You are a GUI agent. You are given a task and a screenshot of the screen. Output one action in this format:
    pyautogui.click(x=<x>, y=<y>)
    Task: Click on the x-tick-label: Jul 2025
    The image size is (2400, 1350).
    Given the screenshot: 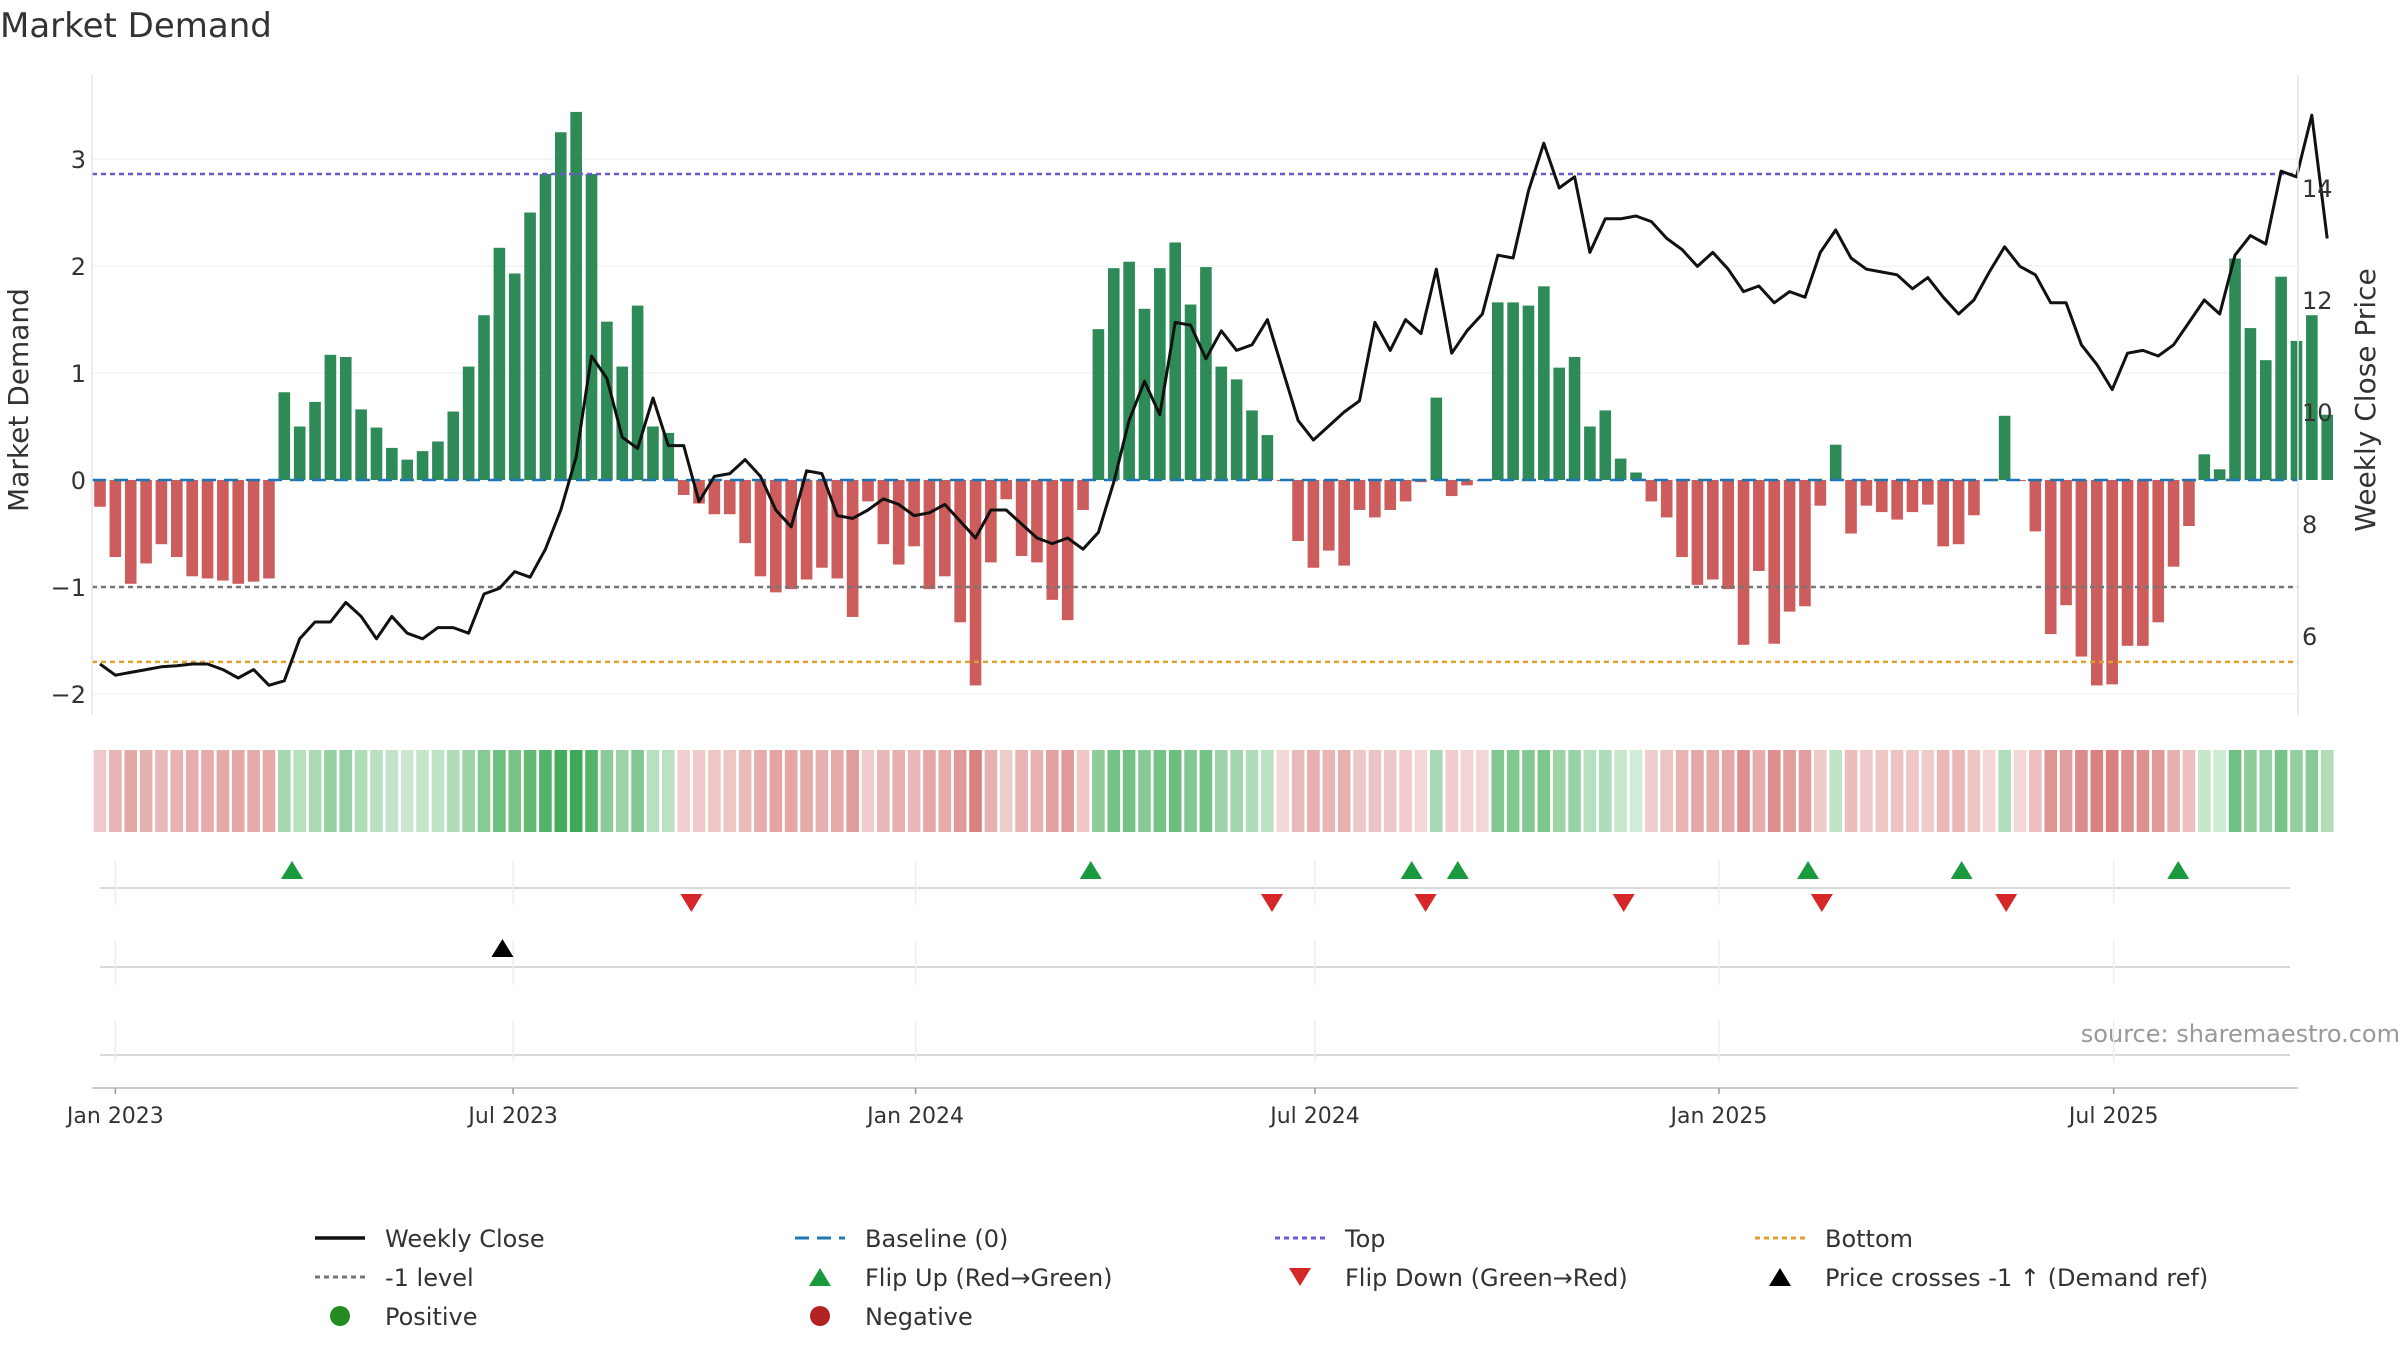 What is the action you would take?
    pyautogui.click(x=2113, y=1116)
    